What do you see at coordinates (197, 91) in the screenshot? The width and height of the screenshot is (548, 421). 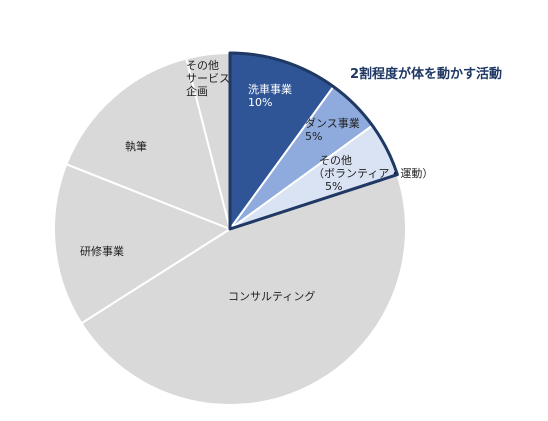 I see `slice-label-line: 企画` at bounding box center [197, 91].